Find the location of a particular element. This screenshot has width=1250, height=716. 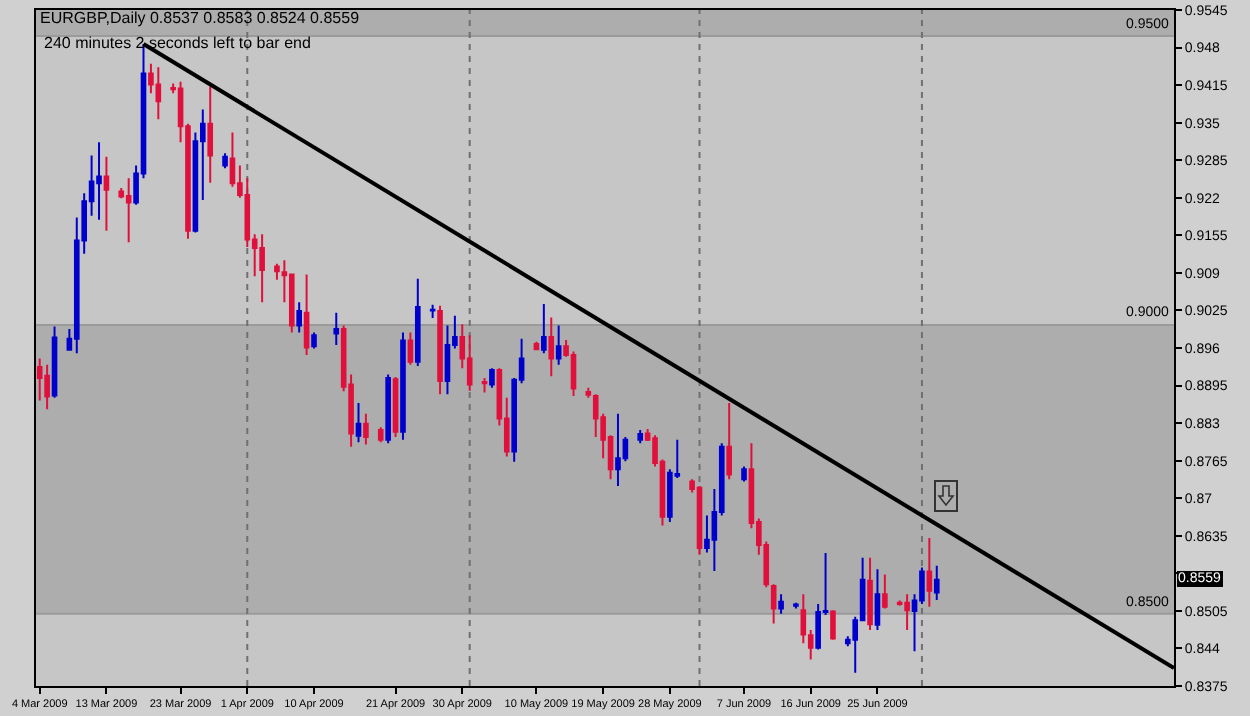

chart-title: EURGBP,Daily 0.8537 0.8583 0.8524 0.8559 is located at coordinates (200, 18).